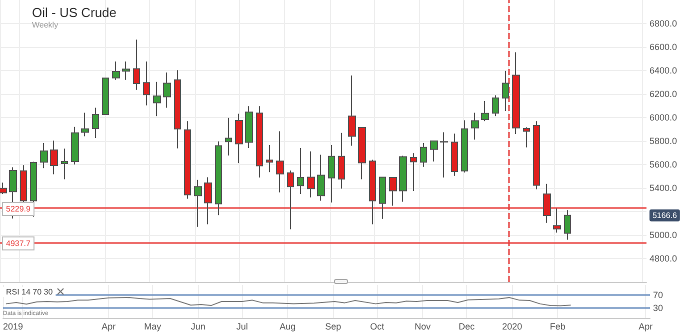  Describe the element at coordinates (74, 12) in the screenshot. I see `chart-title: Oil - US Crude` at that location.